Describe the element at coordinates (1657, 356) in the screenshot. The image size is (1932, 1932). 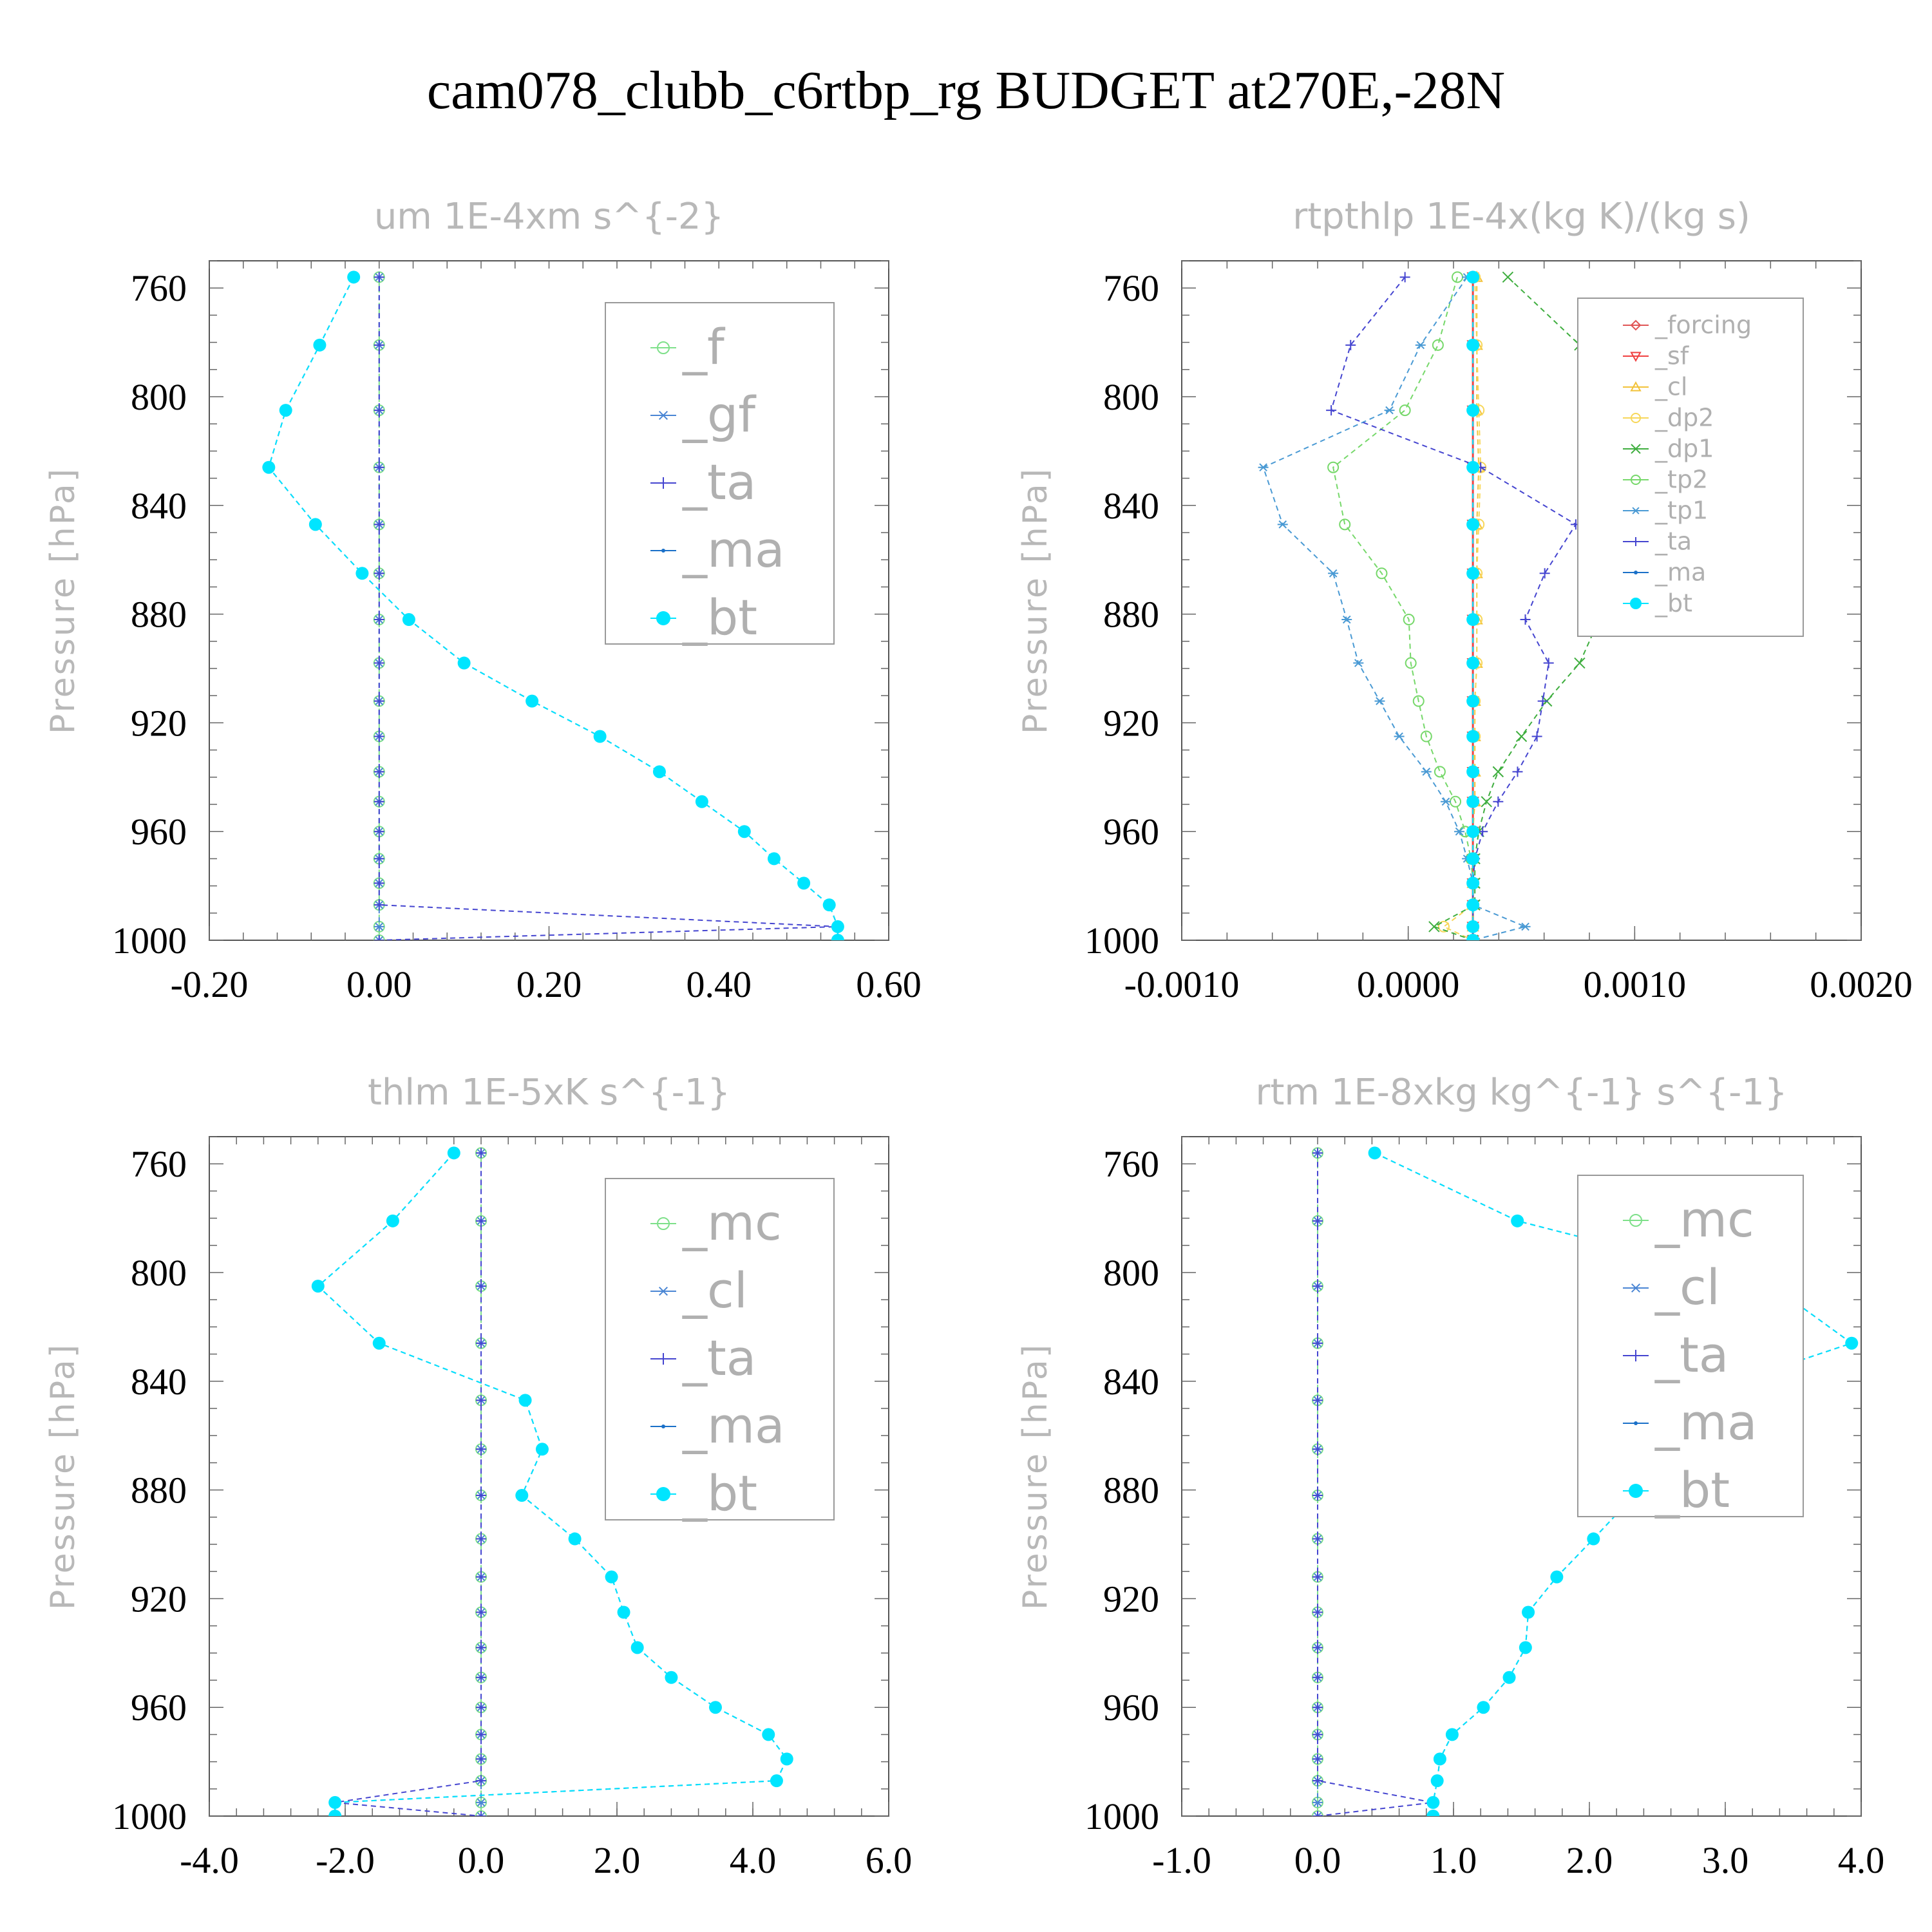
I see `legend-item-sf: _sf` at that location.